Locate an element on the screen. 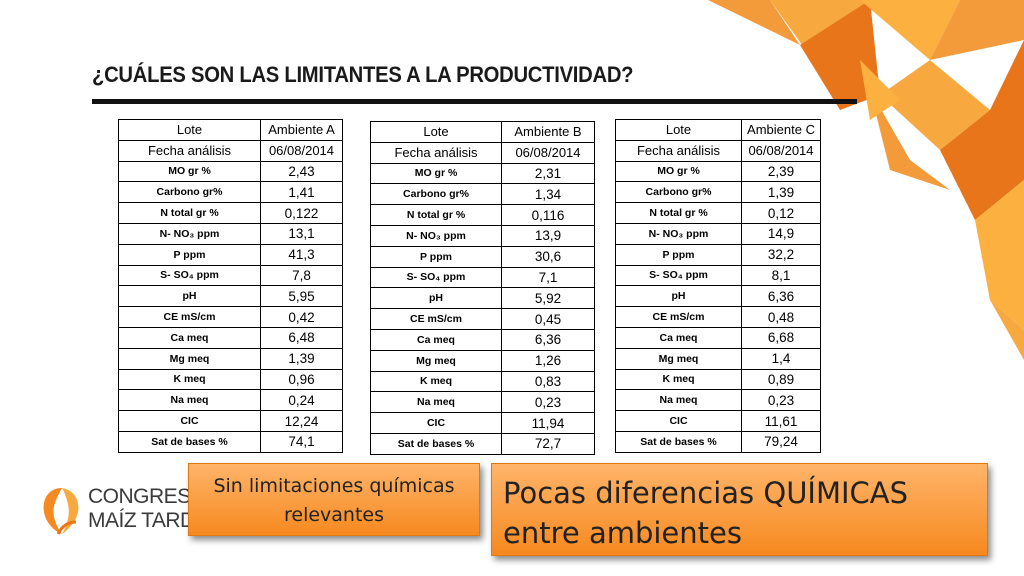 The height and width of the screenshot is (576, 1024). table-row: pH 5,92 is located at coordinates (482, 298).